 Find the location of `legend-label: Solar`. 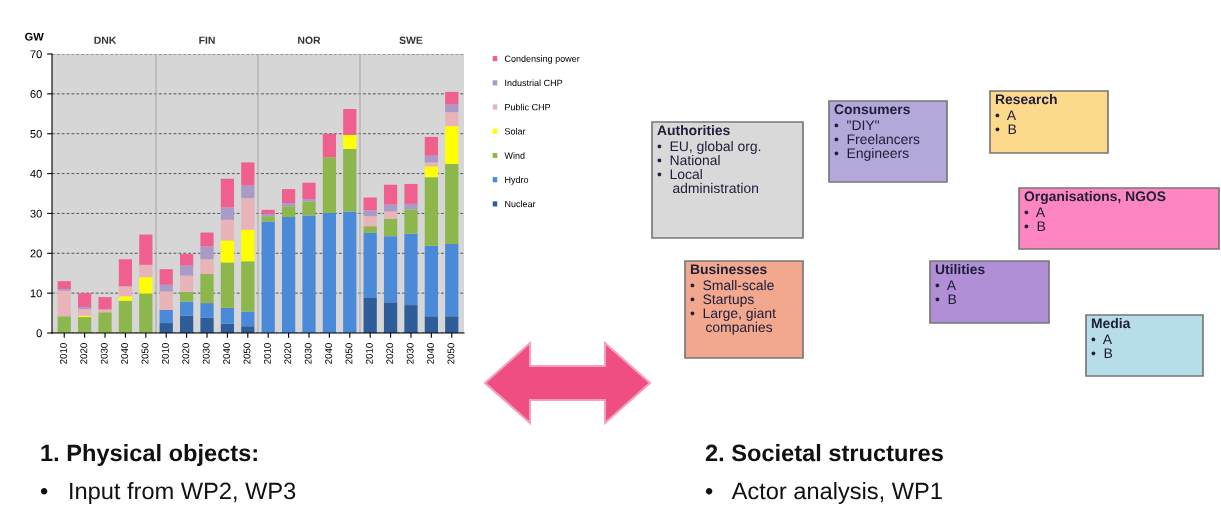

legend-label: Solar is located at coordinates (515, 131).